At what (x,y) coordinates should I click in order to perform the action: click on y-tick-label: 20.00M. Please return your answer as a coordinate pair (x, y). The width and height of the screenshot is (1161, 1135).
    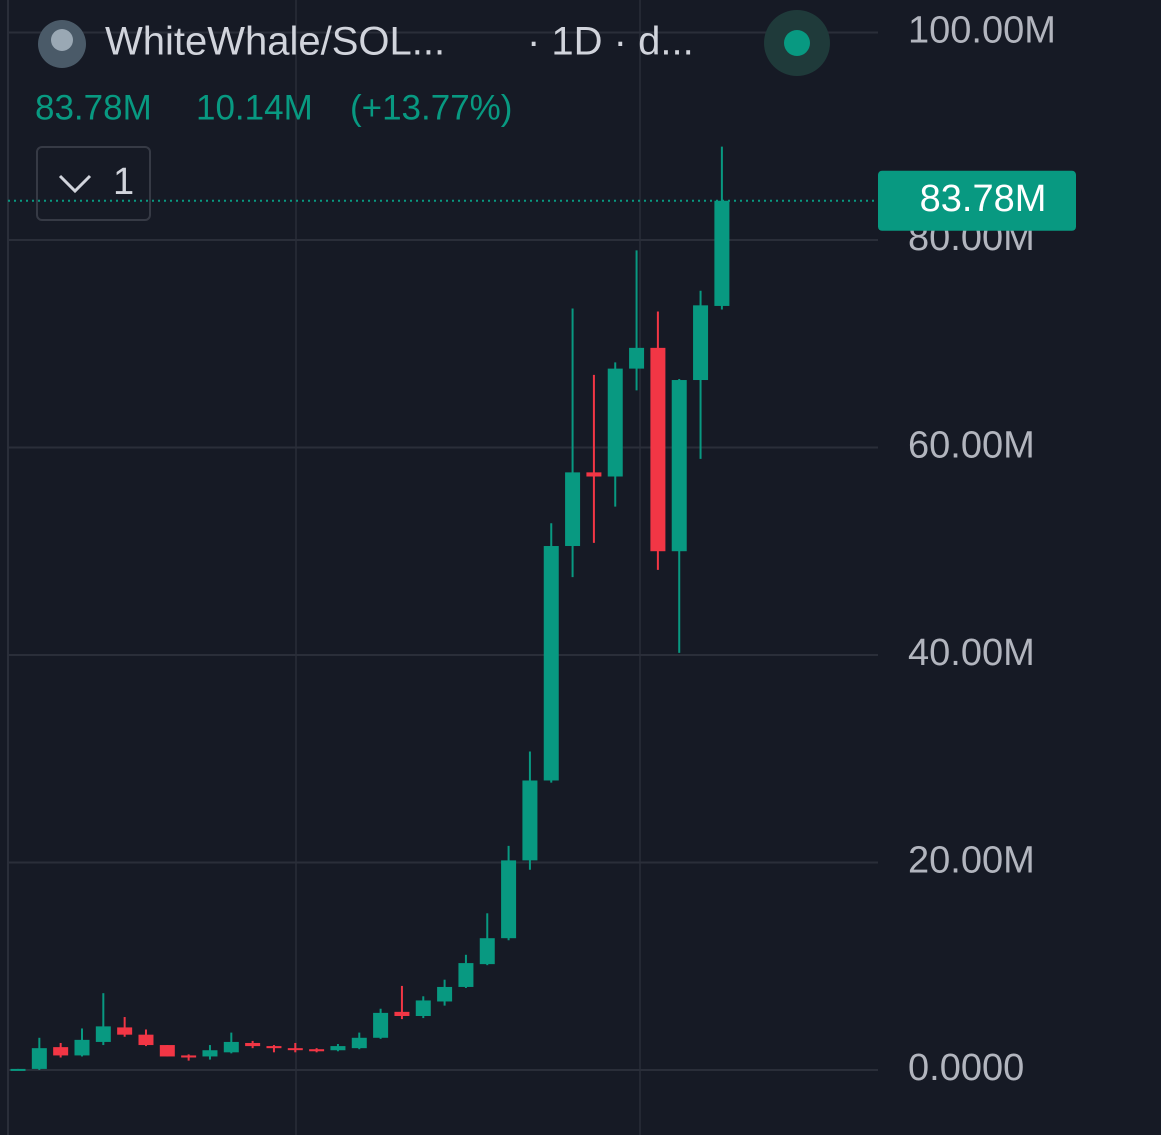
    Looking at the image, I should click on (971, 860).